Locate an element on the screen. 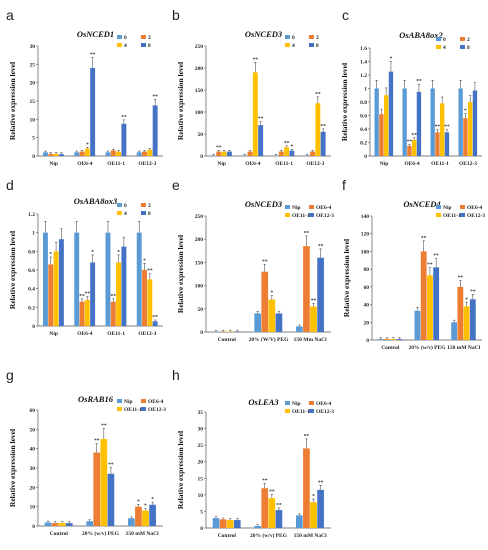 This screenshot has width=488, height=550. panel-g-title: OsRAB16 is located at coordinates (96, 399).